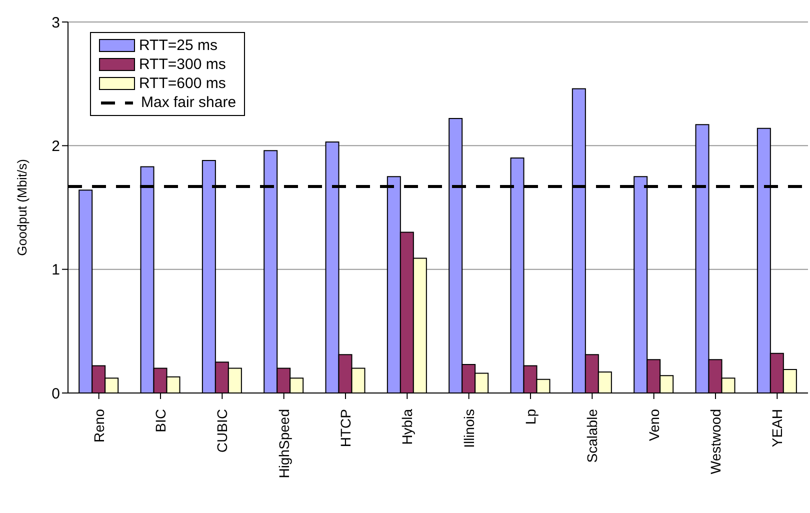 The height and width of the screenshot is (513, 810). I want to click on y-axis-title: Goodput (Mbit/s), so click(22, 207).